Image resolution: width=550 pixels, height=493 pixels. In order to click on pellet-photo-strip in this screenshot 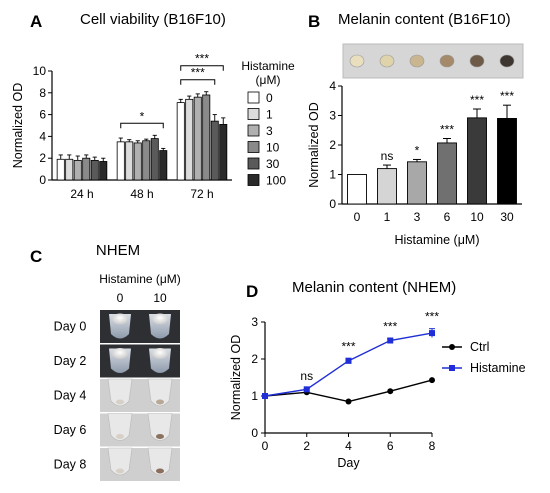, I will do `click(433, 61)`.